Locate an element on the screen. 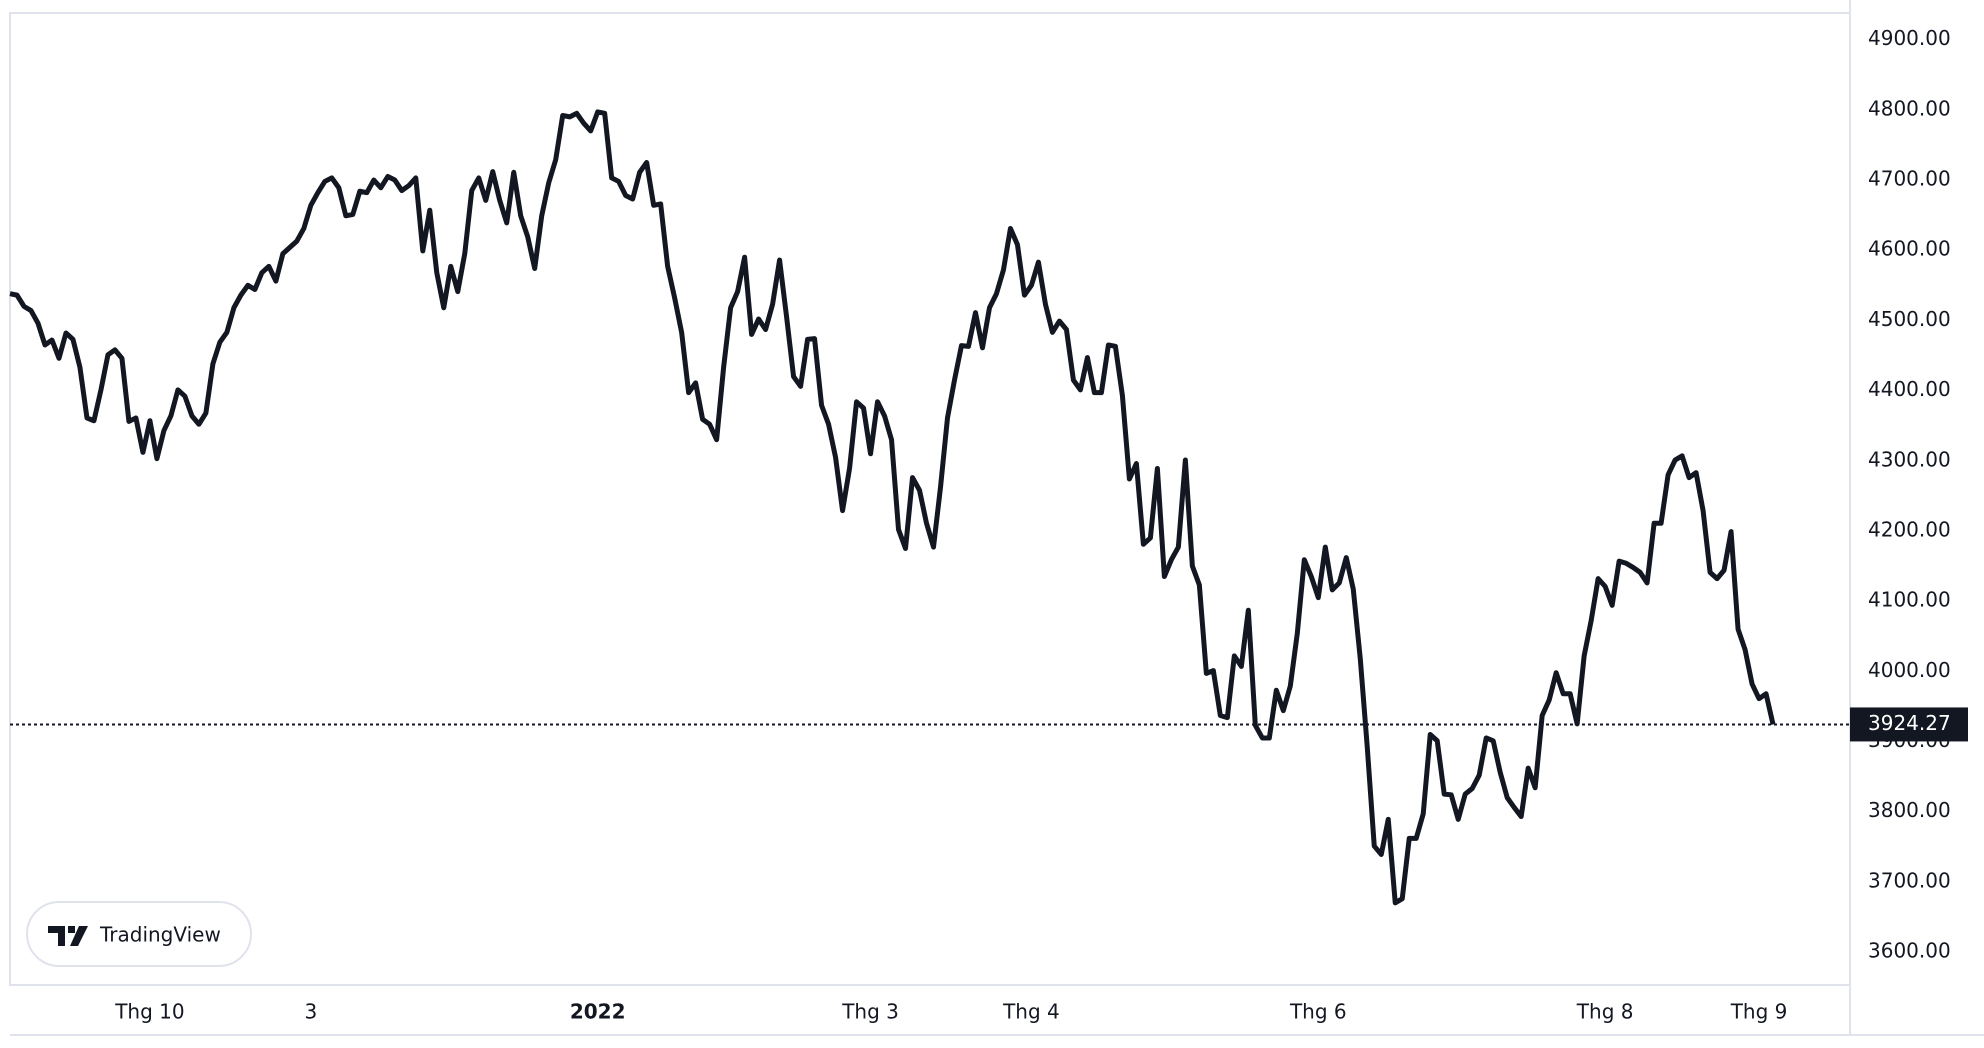 Image resolution: width=1984 pixels, height=1048 pixels. y-tick-label: 4600.00 is located at coordinates (1909, 249).